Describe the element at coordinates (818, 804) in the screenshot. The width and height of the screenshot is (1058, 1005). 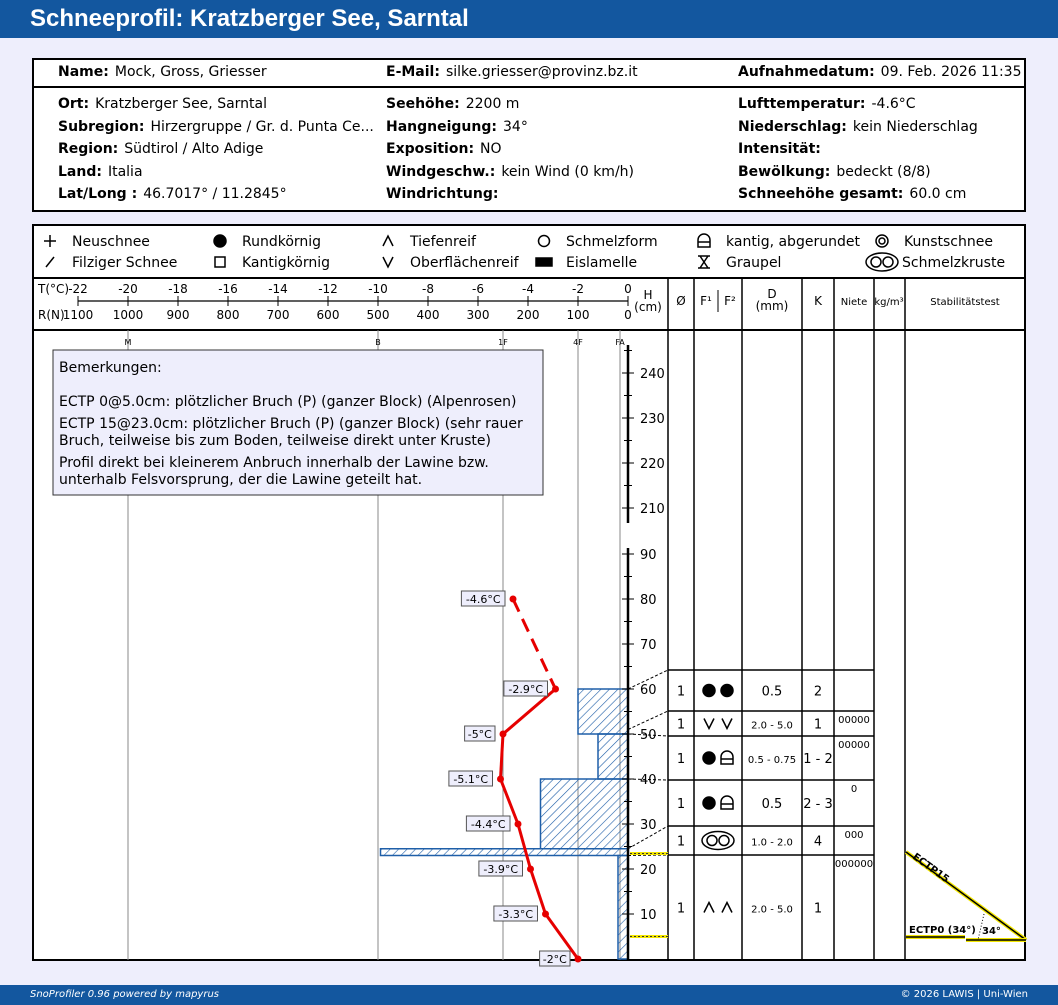
I see `hand-hardness: 2 - 3` at that location.